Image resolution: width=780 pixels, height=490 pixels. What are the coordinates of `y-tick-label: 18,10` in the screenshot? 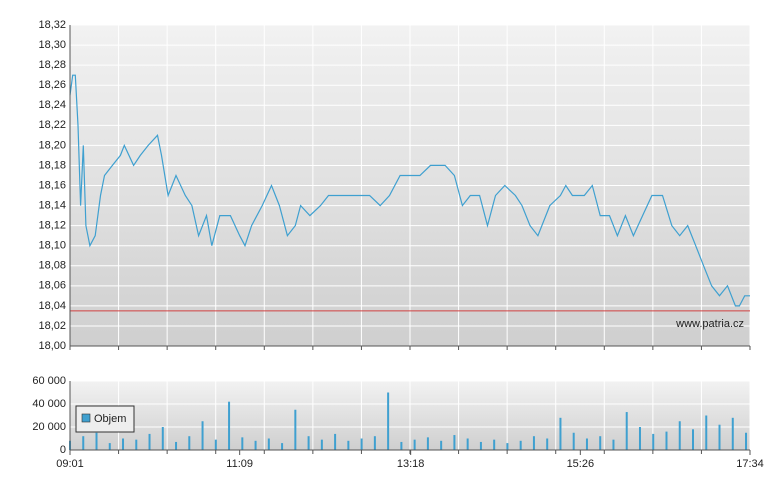 It's located at (52, 246).